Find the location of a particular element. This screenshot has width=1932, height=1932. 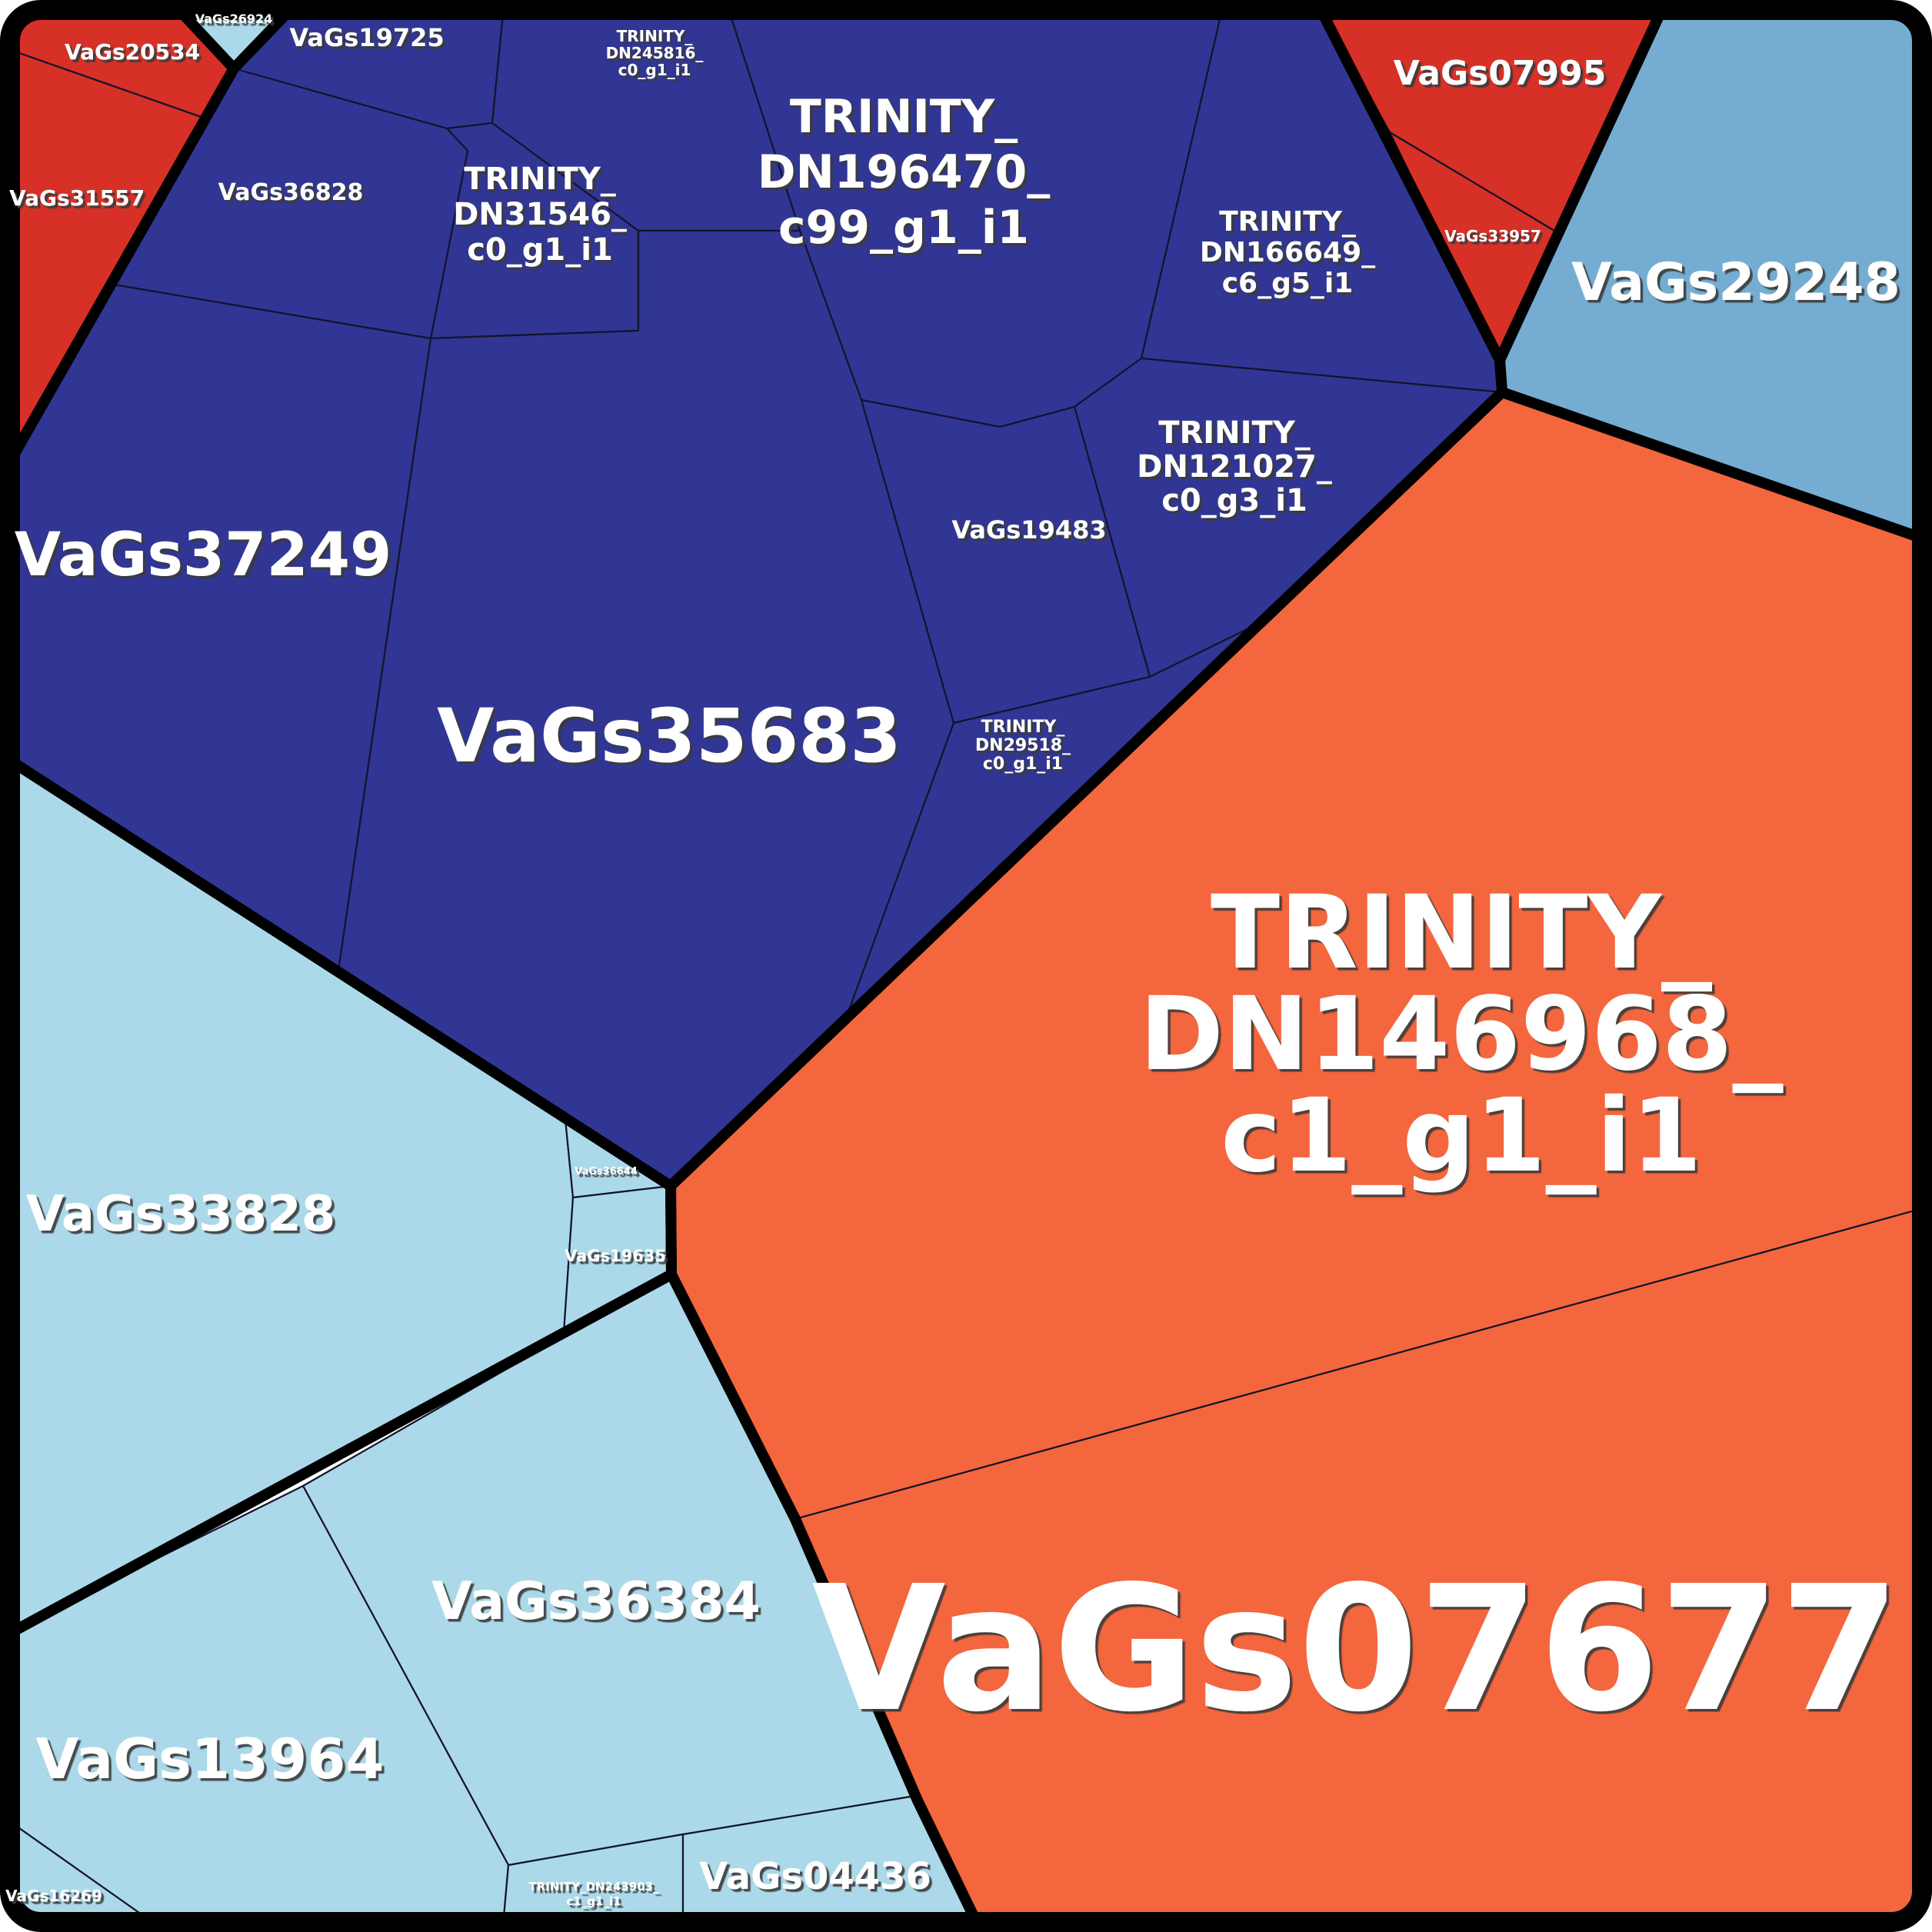

label-vags19725: VaGs19725 is located at coordinates (366, 37).